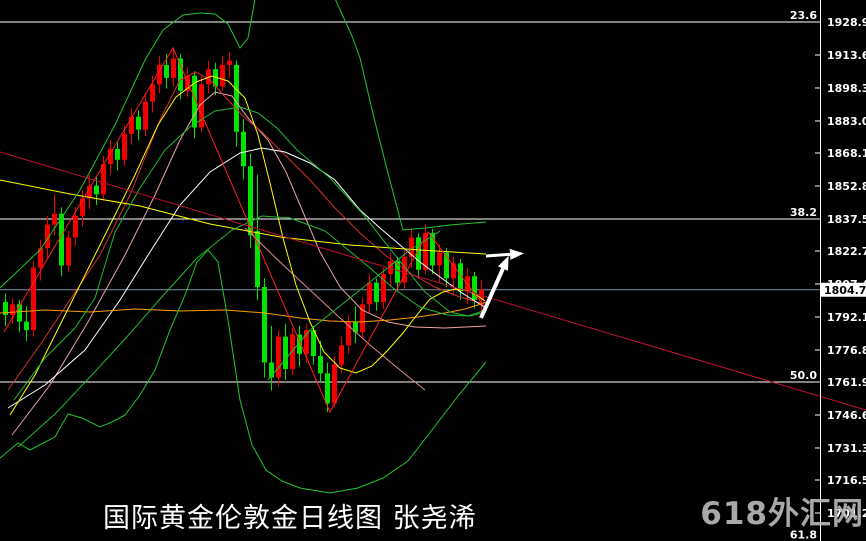 The width and height of the screenshot is (866, 541). I want to click on fib-label-38.2: 38.2, so click(803, 212).